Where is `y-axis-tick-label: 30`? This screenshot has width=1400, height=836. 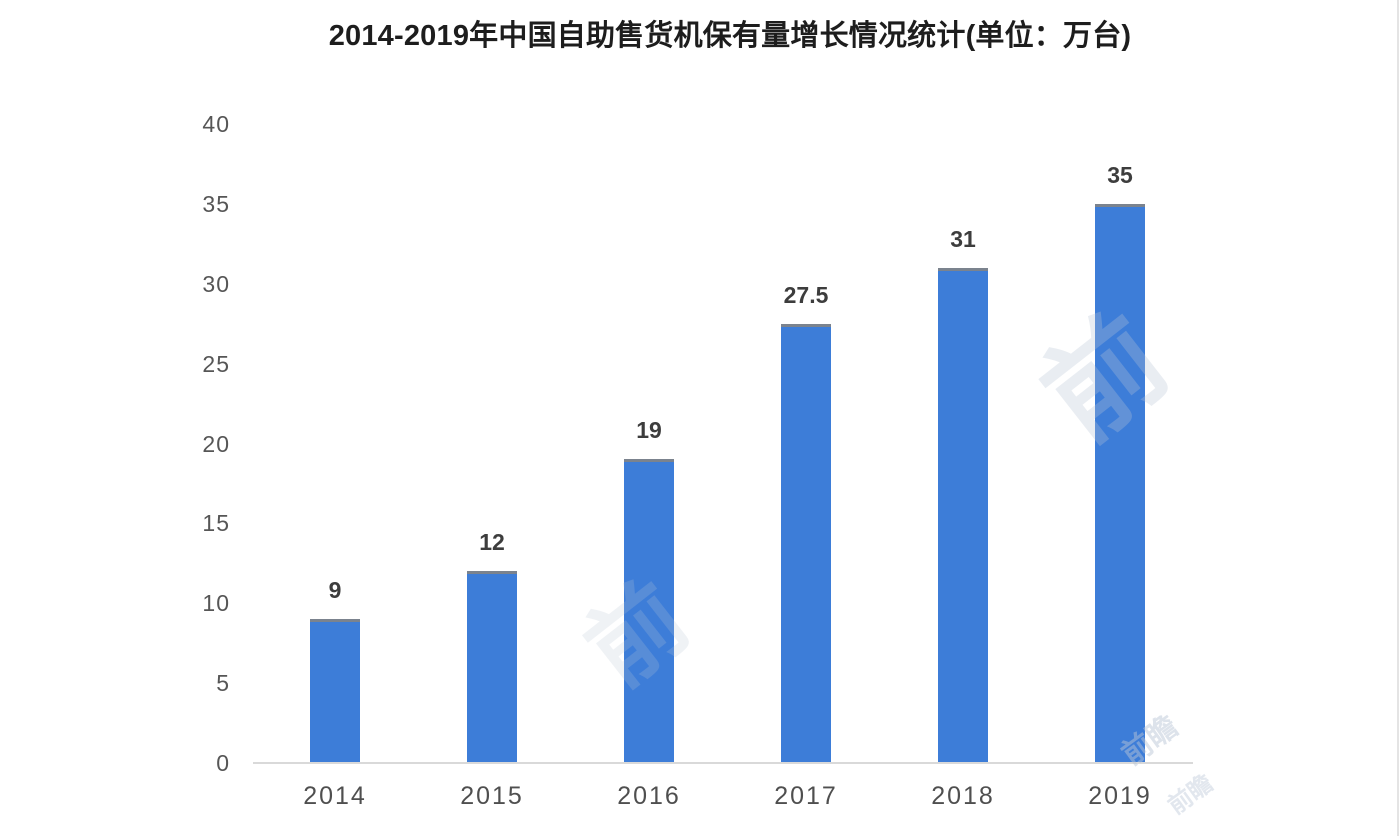 y-axis-tick-label: 30 is located at coordinates (216, 283).